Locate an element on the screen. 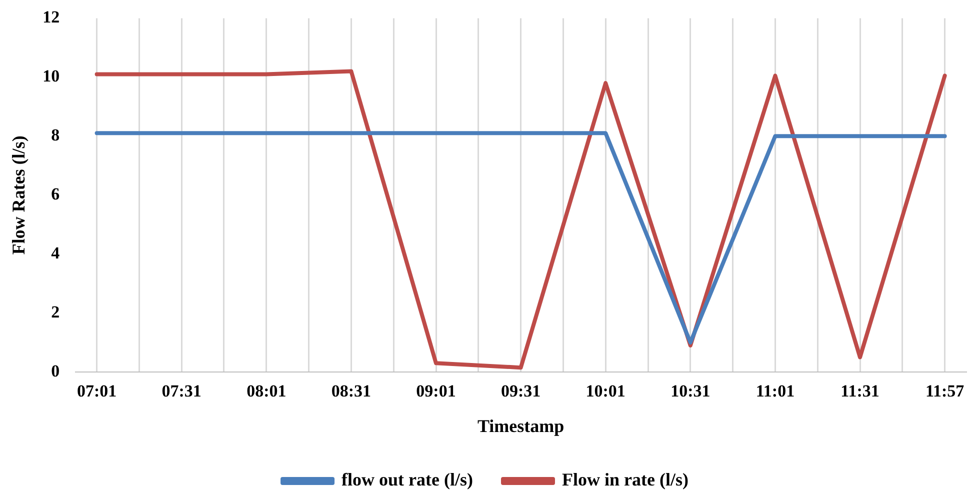 This screenshot has width=976, height=500. x-tick-label: 07:31 is located at coordinates (182, 391).